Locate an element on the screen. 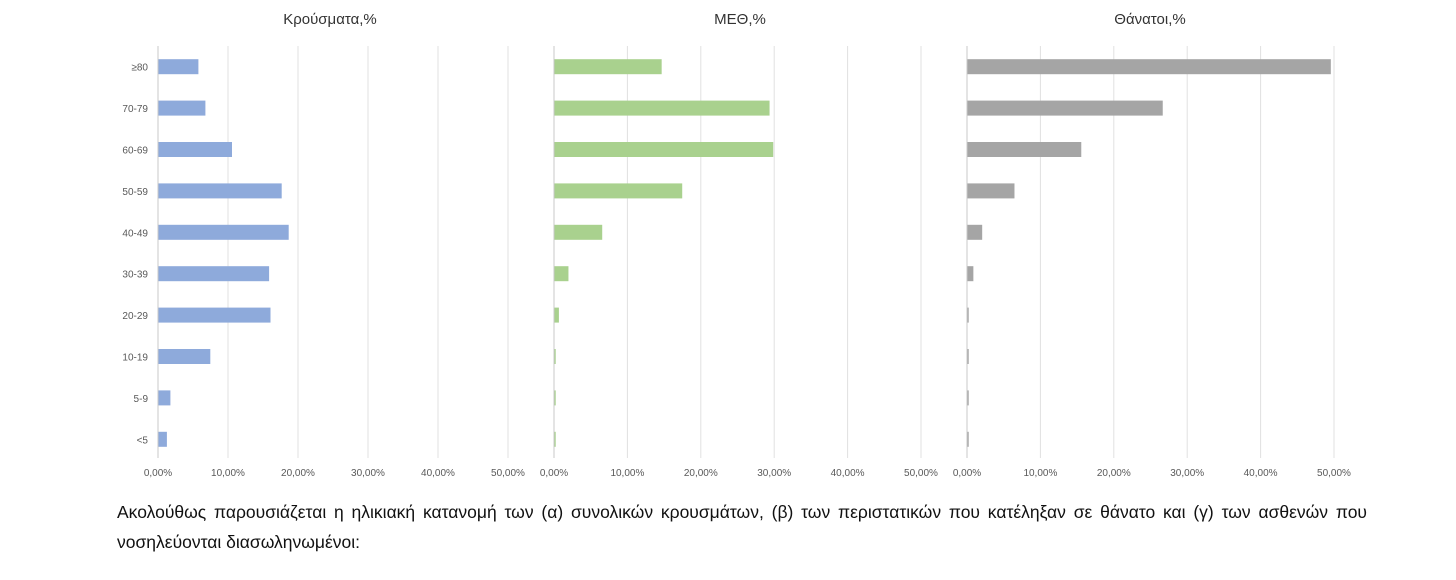 The image size is (1456, 580). category-label: 40-49 is located at coordinates (135, 233).